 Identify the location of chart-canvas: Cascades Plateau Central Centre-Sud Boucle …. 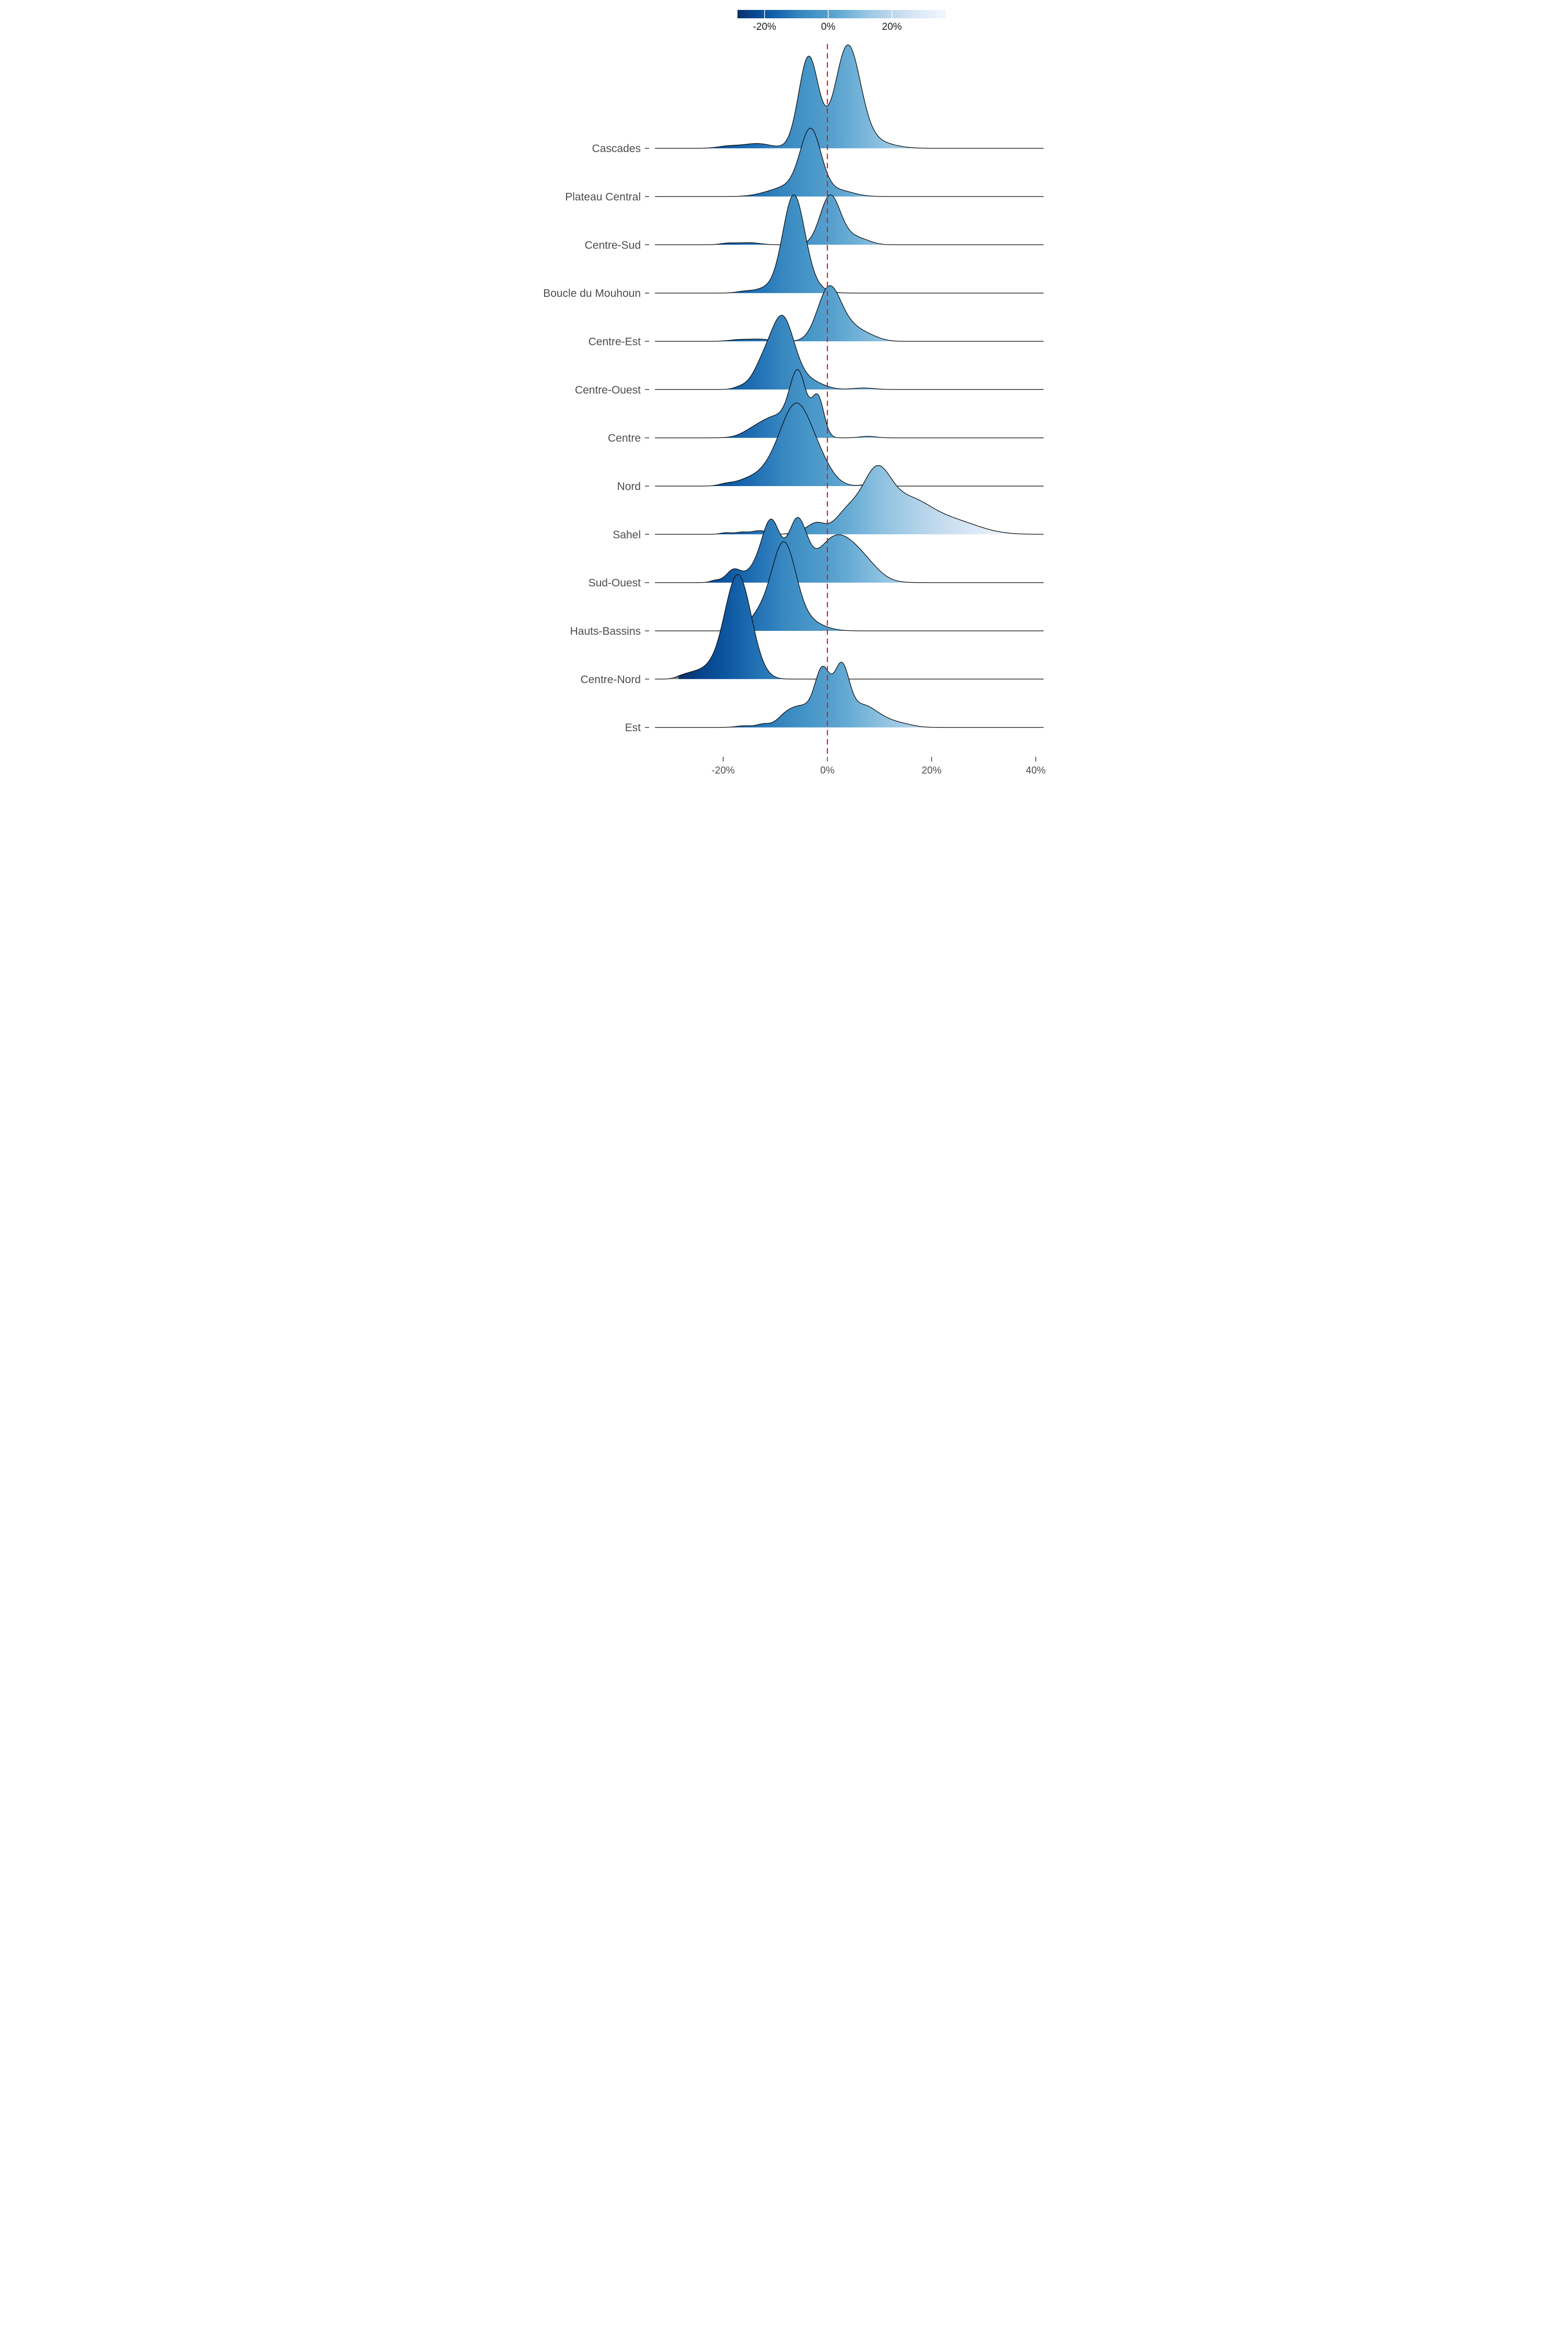
(794, 393).